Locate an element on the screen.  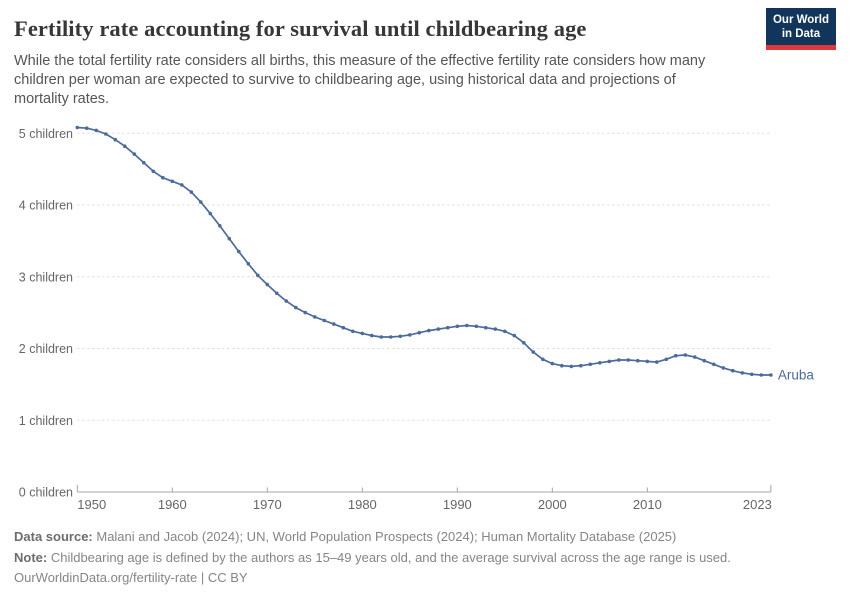
owid-logo: Our World in Data is located at coordinates (800, 29).